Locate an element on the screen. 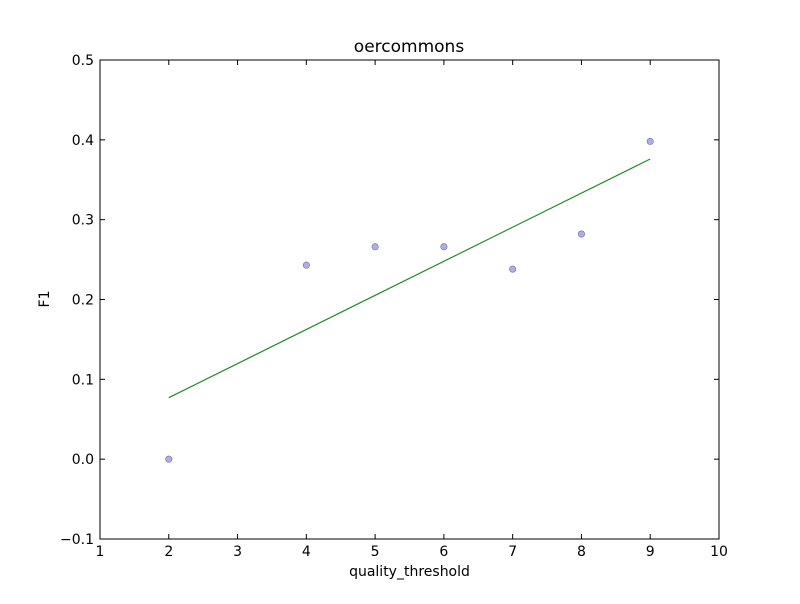 This screenshot has width=800, height=604. x-tick-label: 7 is located at coordinates (512, 552).